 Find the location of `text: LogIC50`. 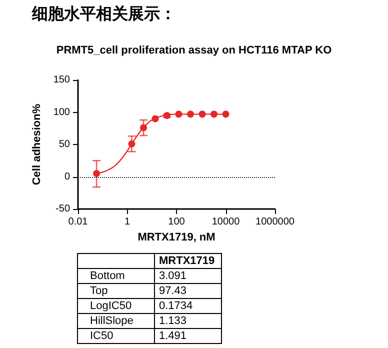

text: LogIC50 is located at coordinates (116, 306).